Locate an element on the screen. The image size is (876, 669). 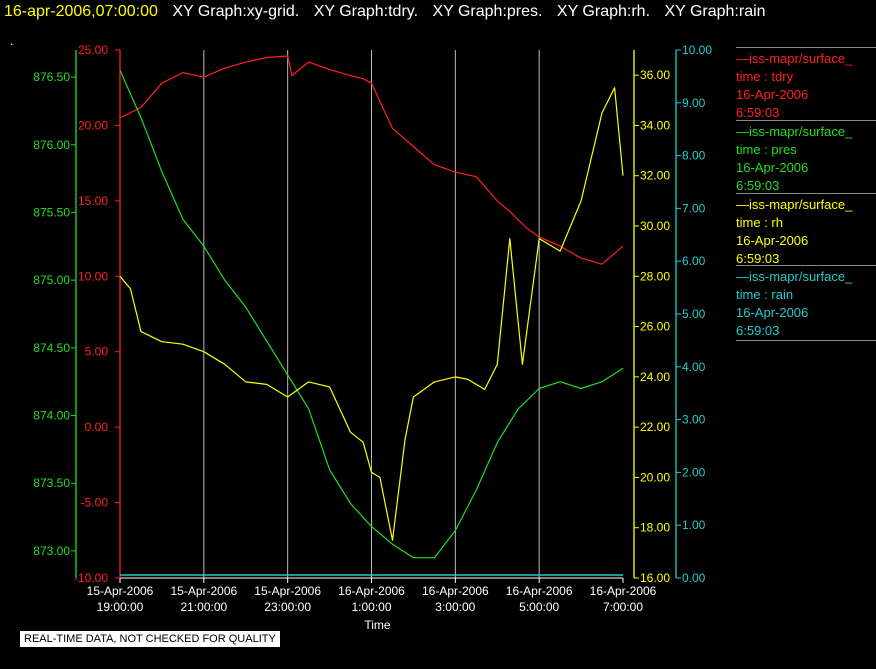
pres-tick-label: 876.00 is located at coordinates (51, 145).